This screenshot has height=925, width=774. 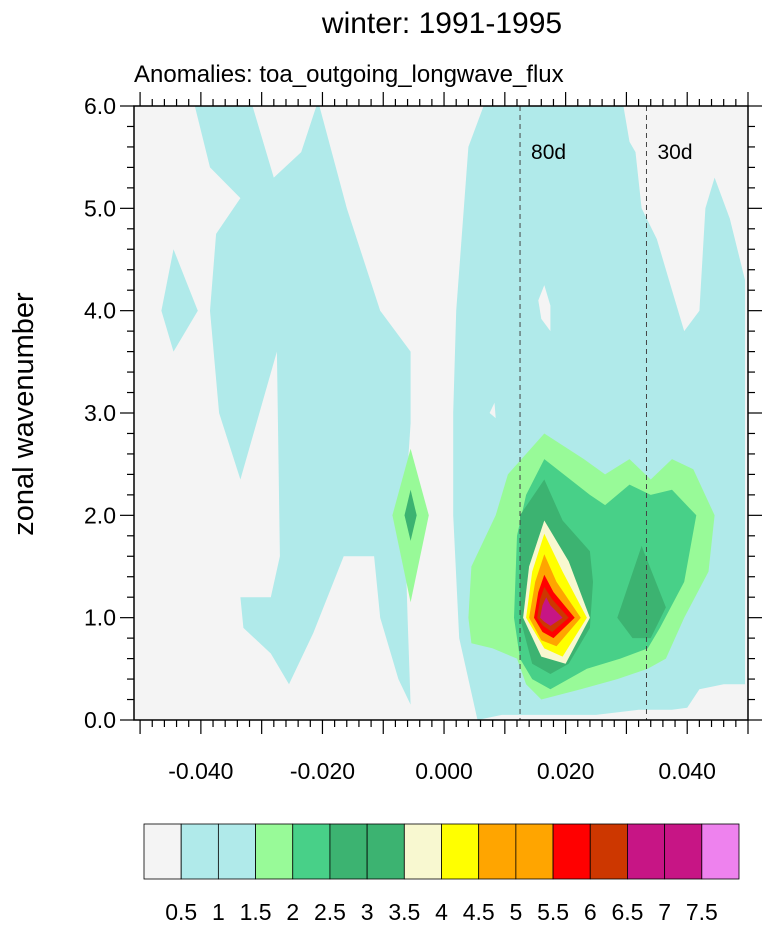 What do you see at coordinates (606, 413) in the screenshot?
I see `period-lines: 80d 30d` at bounding box center [606, 413].